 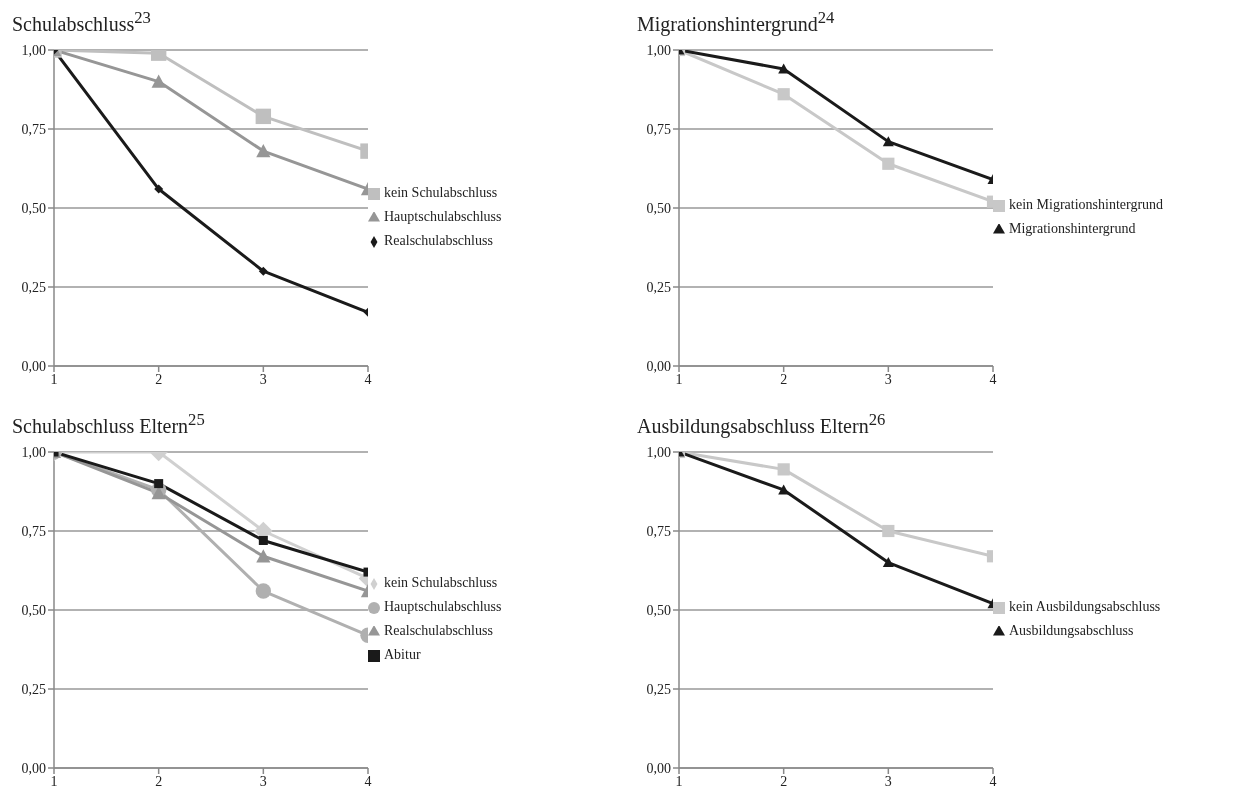 I want to click on chart-title: Schulabschluss Eltern$^{25}$, so click(x=108, y=424).